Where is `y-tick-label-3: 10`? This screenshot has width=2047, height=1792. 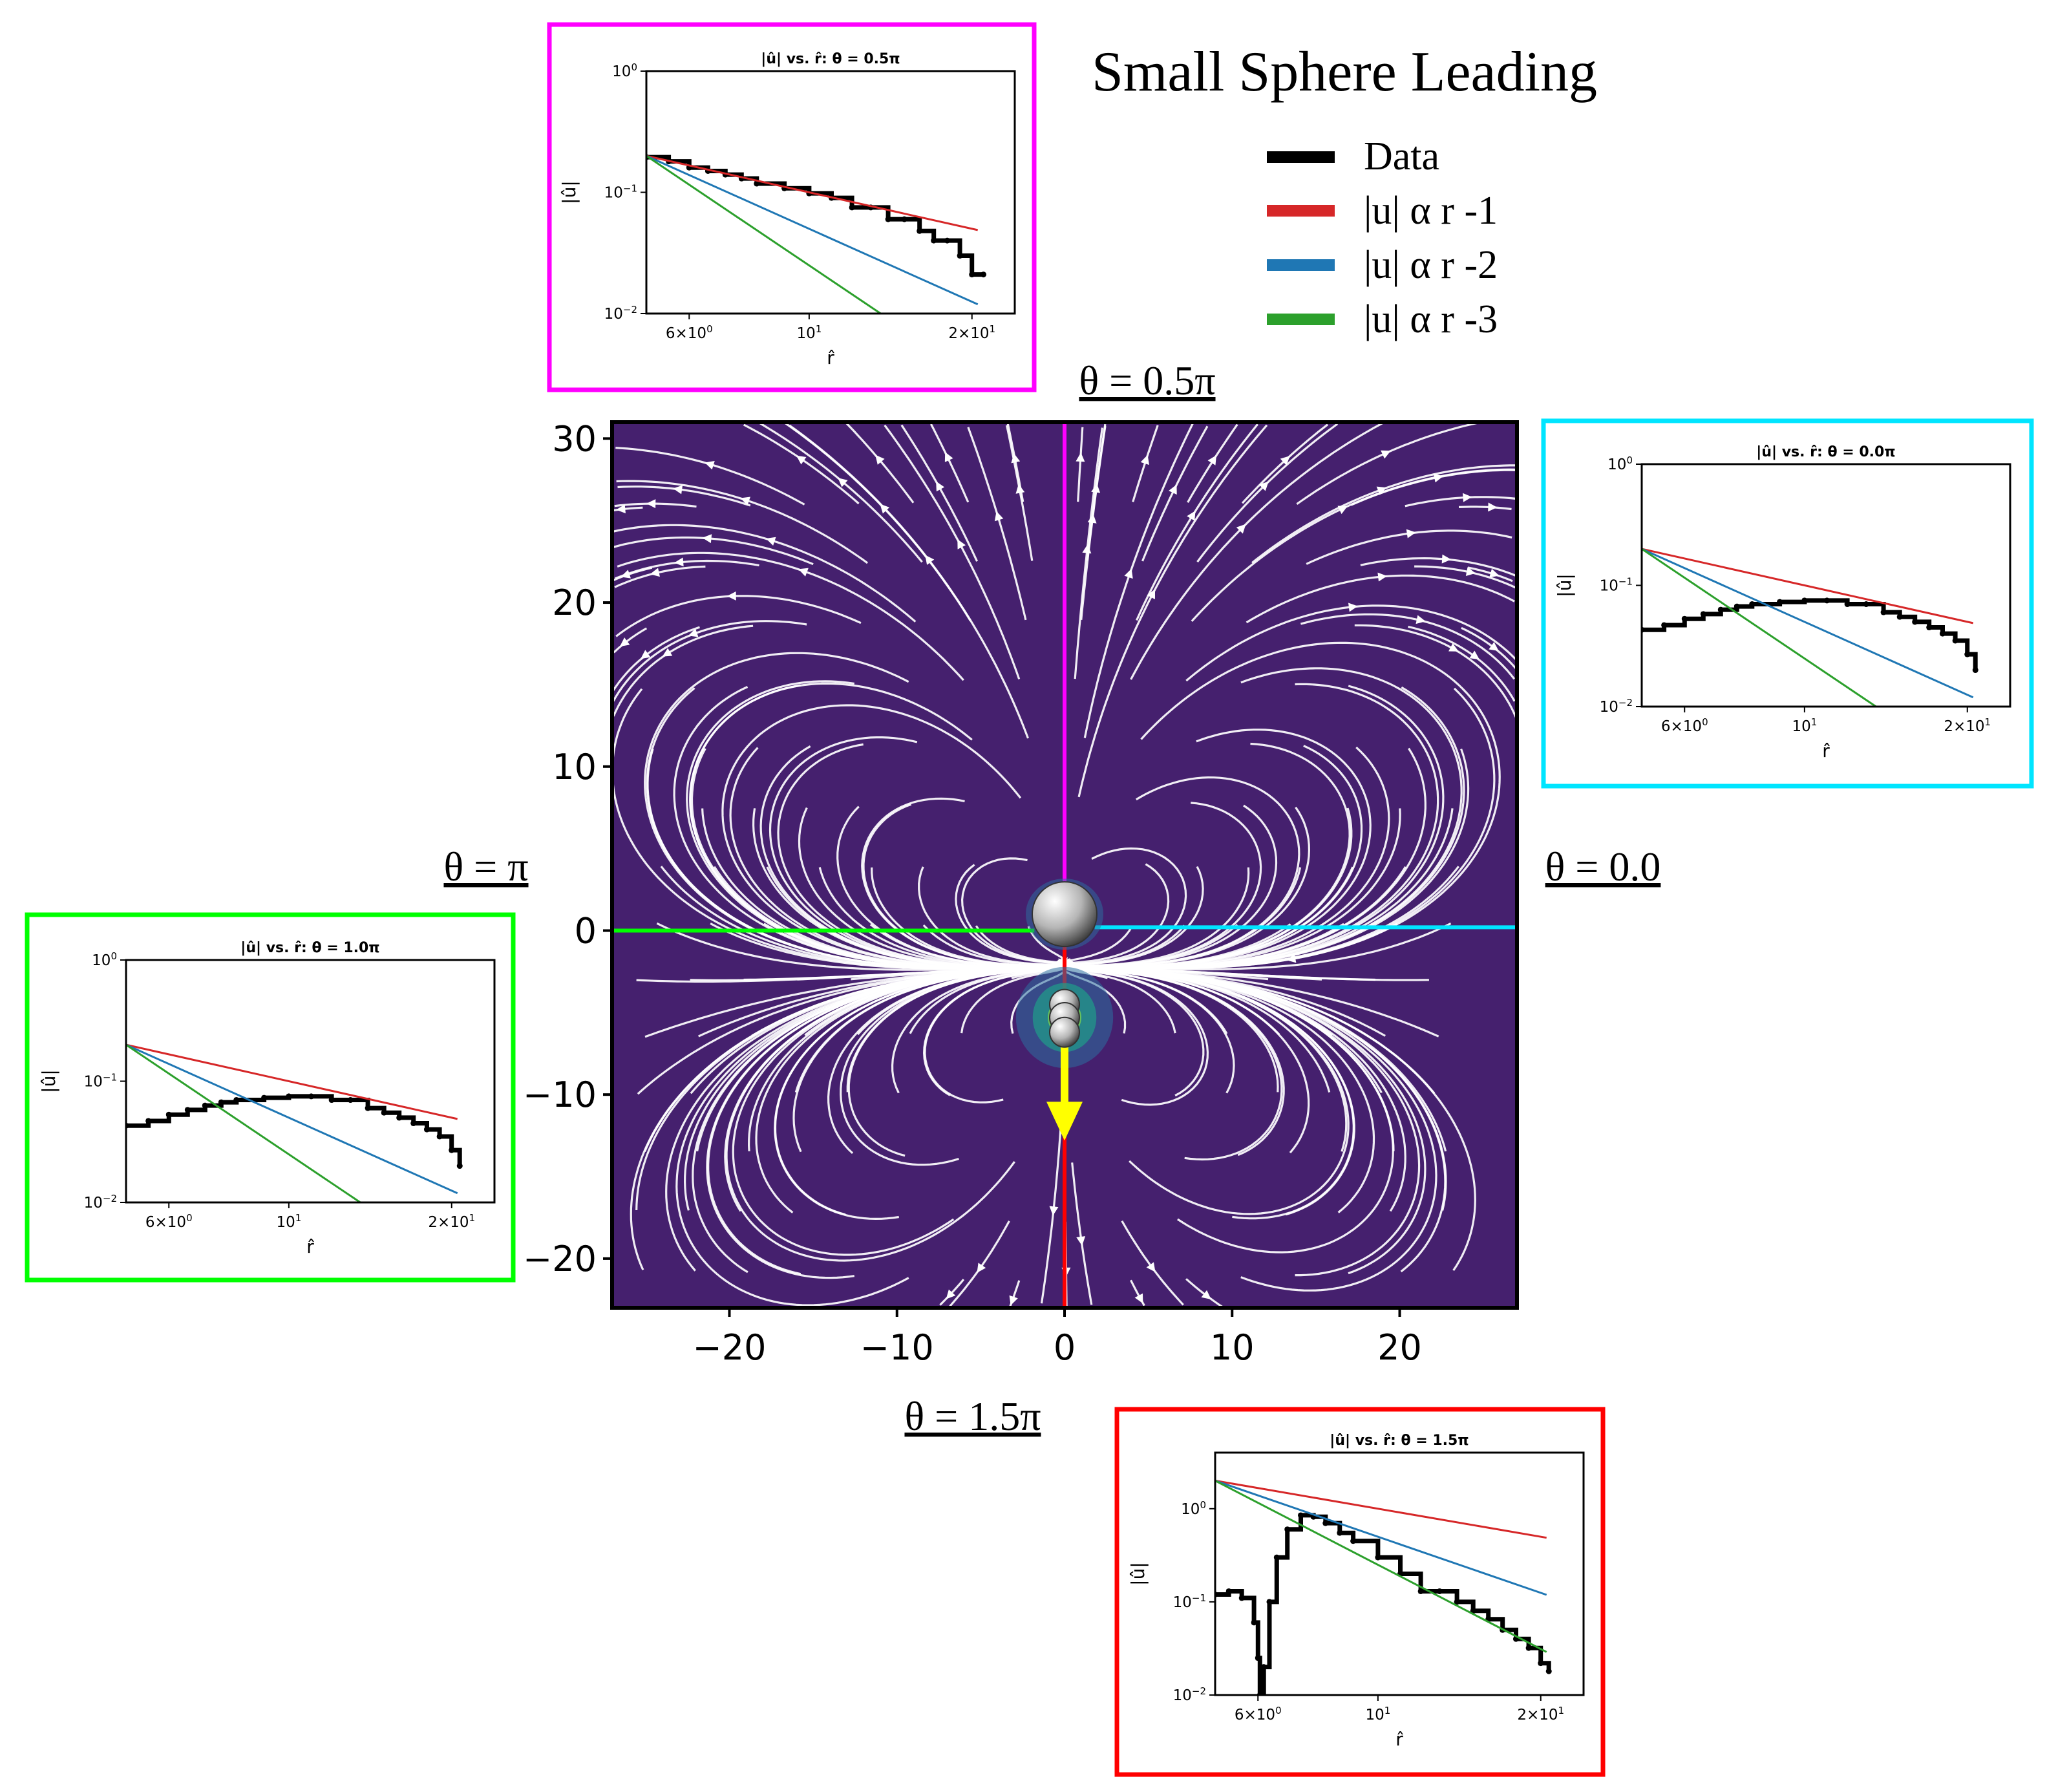 y-tick-label-3: 10 is located at coordinates (574, 767).